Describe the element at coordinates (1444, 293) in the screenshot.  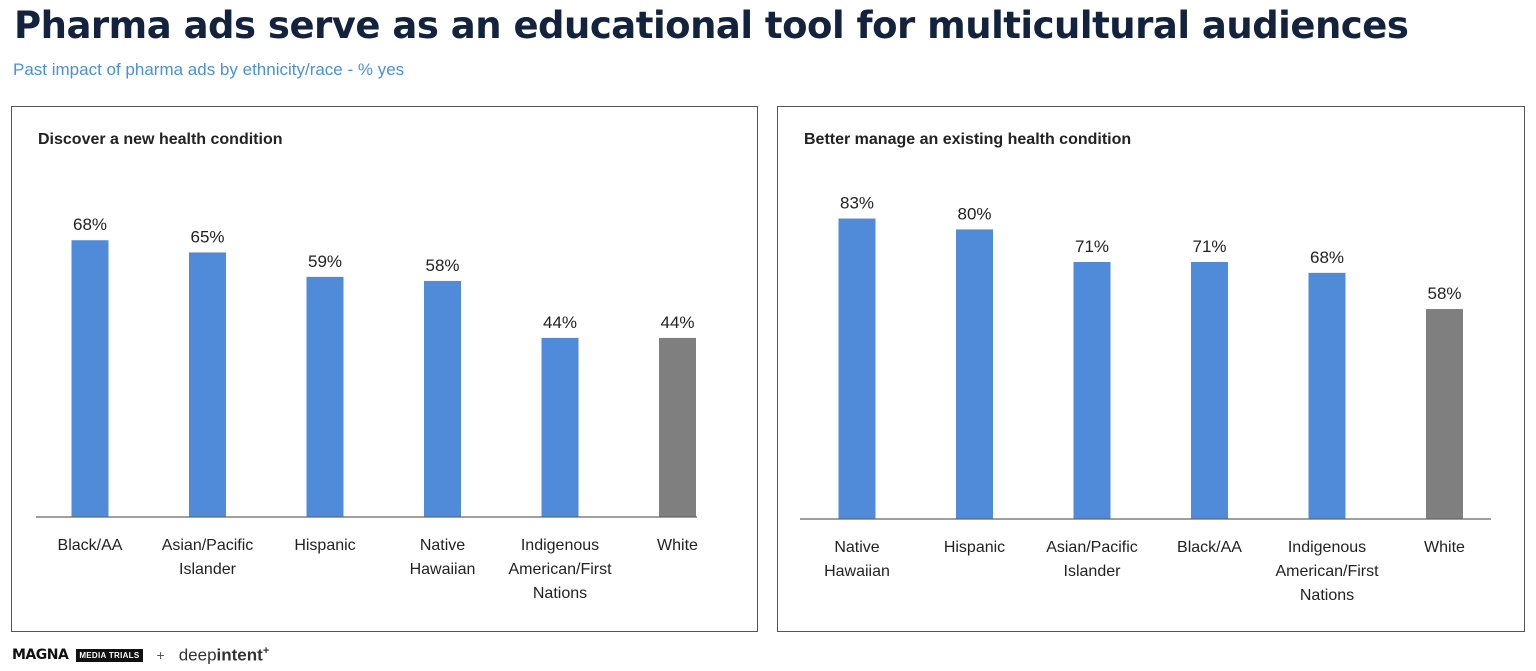
I see `data-label-5: 58%` at that location.